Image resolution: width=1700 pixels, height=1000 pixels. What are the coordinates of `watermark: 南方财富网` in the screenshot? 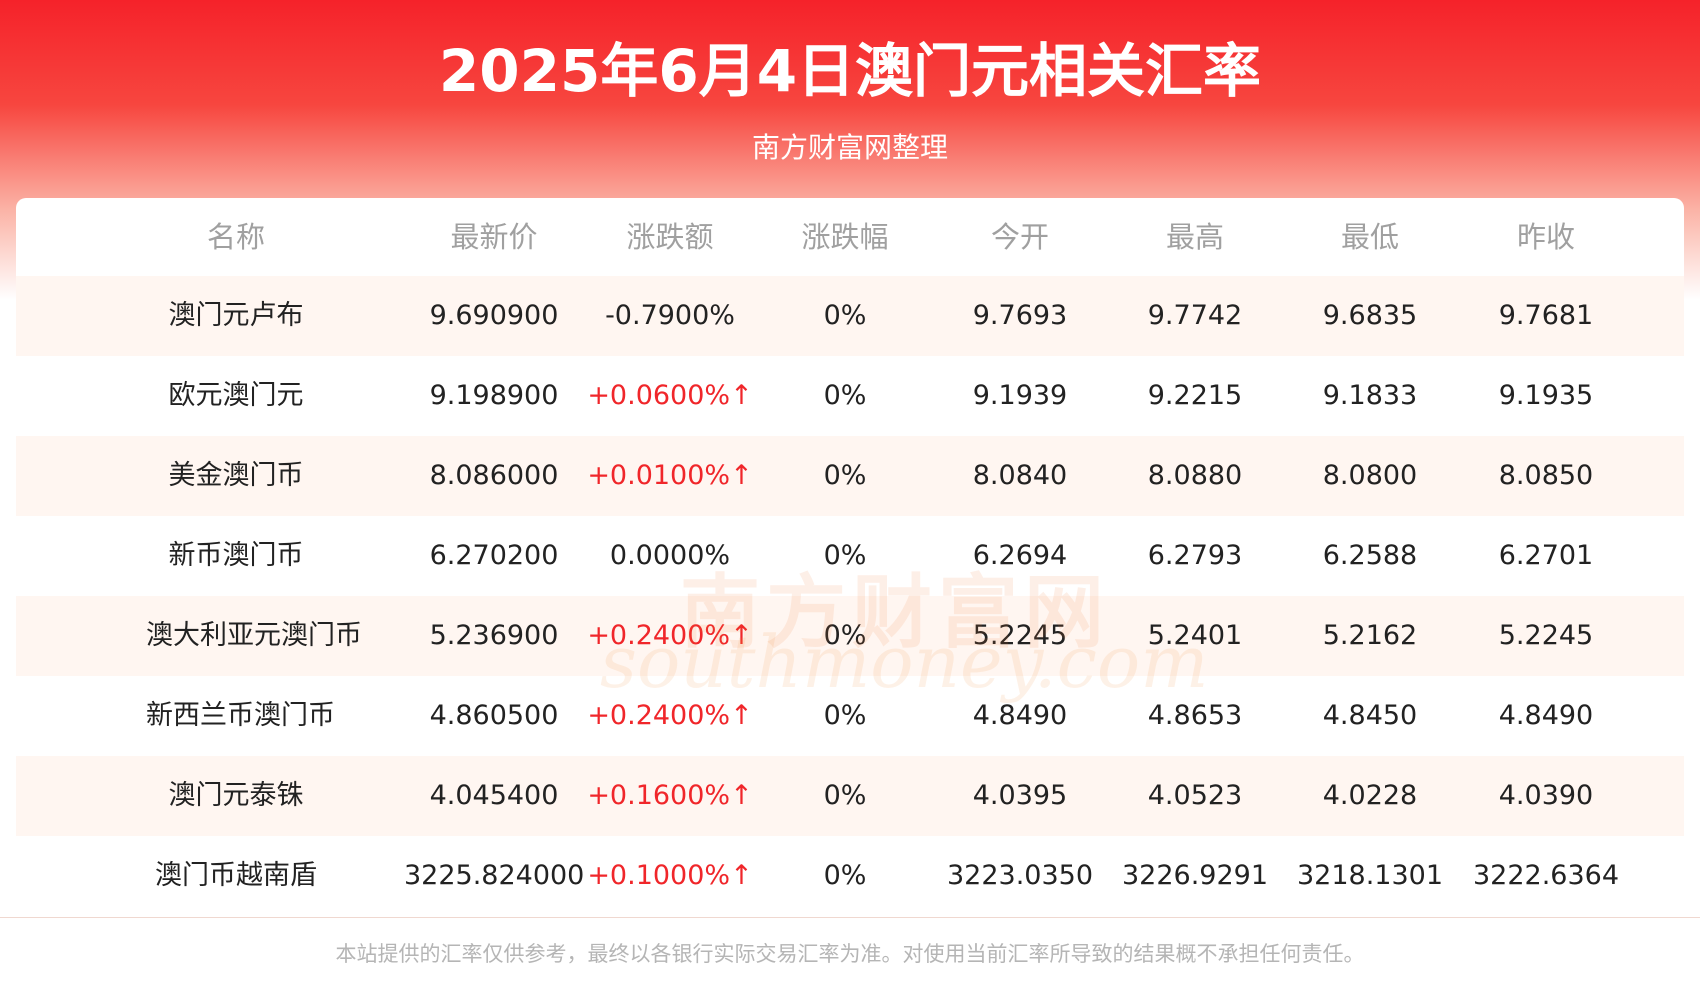 It's located at (895, 612).